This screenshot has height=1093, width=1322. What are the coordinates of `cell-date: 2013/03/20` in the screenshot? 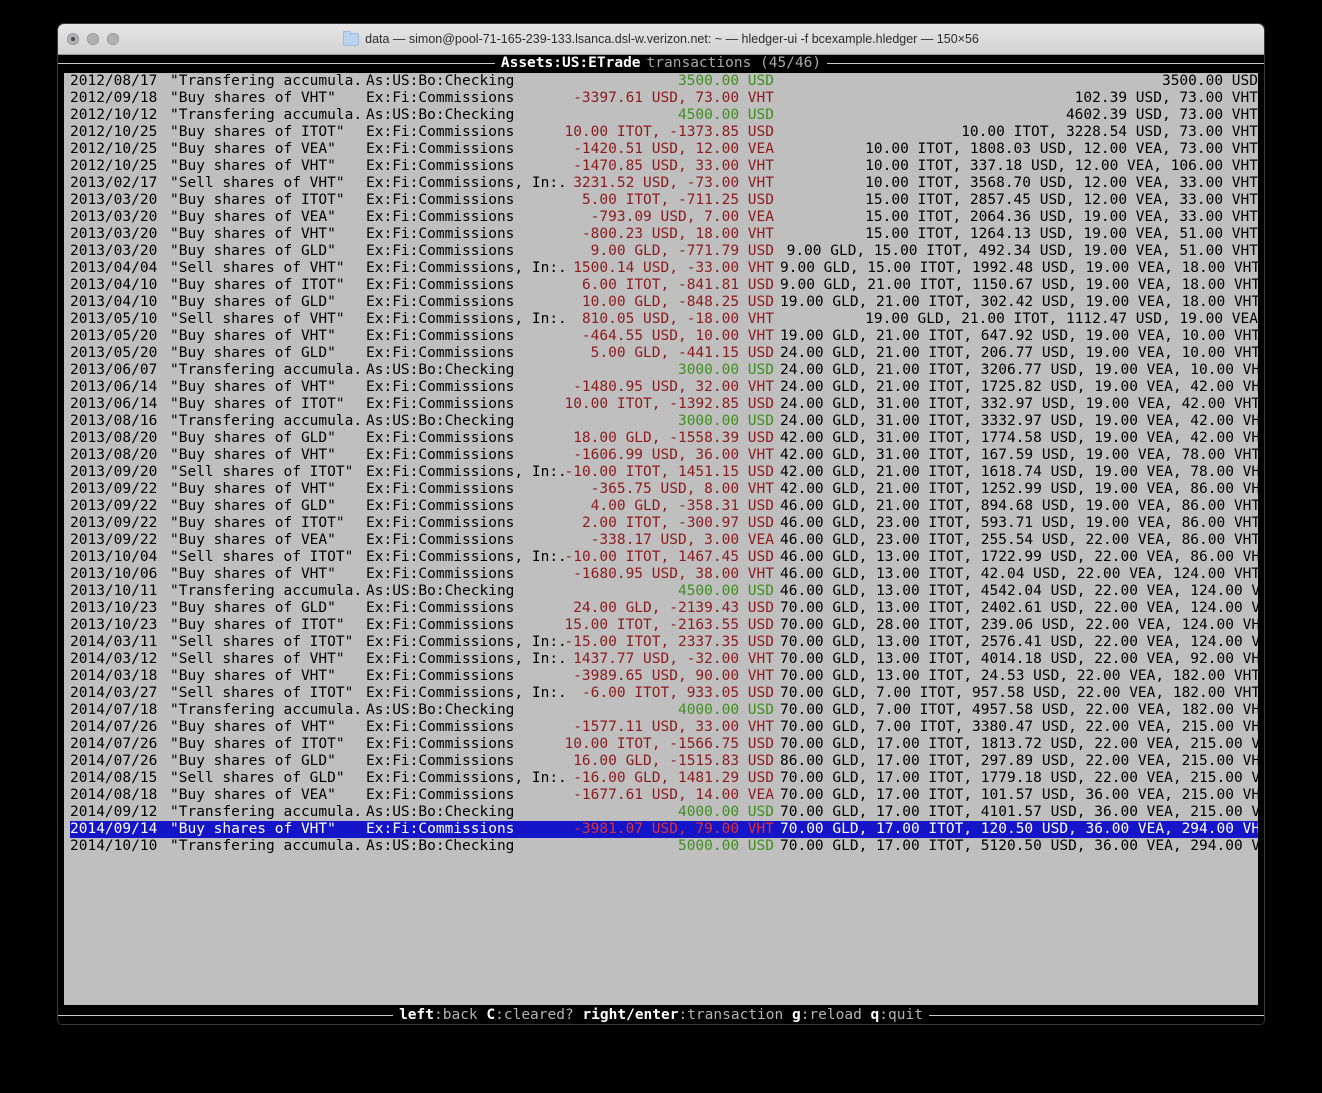 It's located at (114, 234).